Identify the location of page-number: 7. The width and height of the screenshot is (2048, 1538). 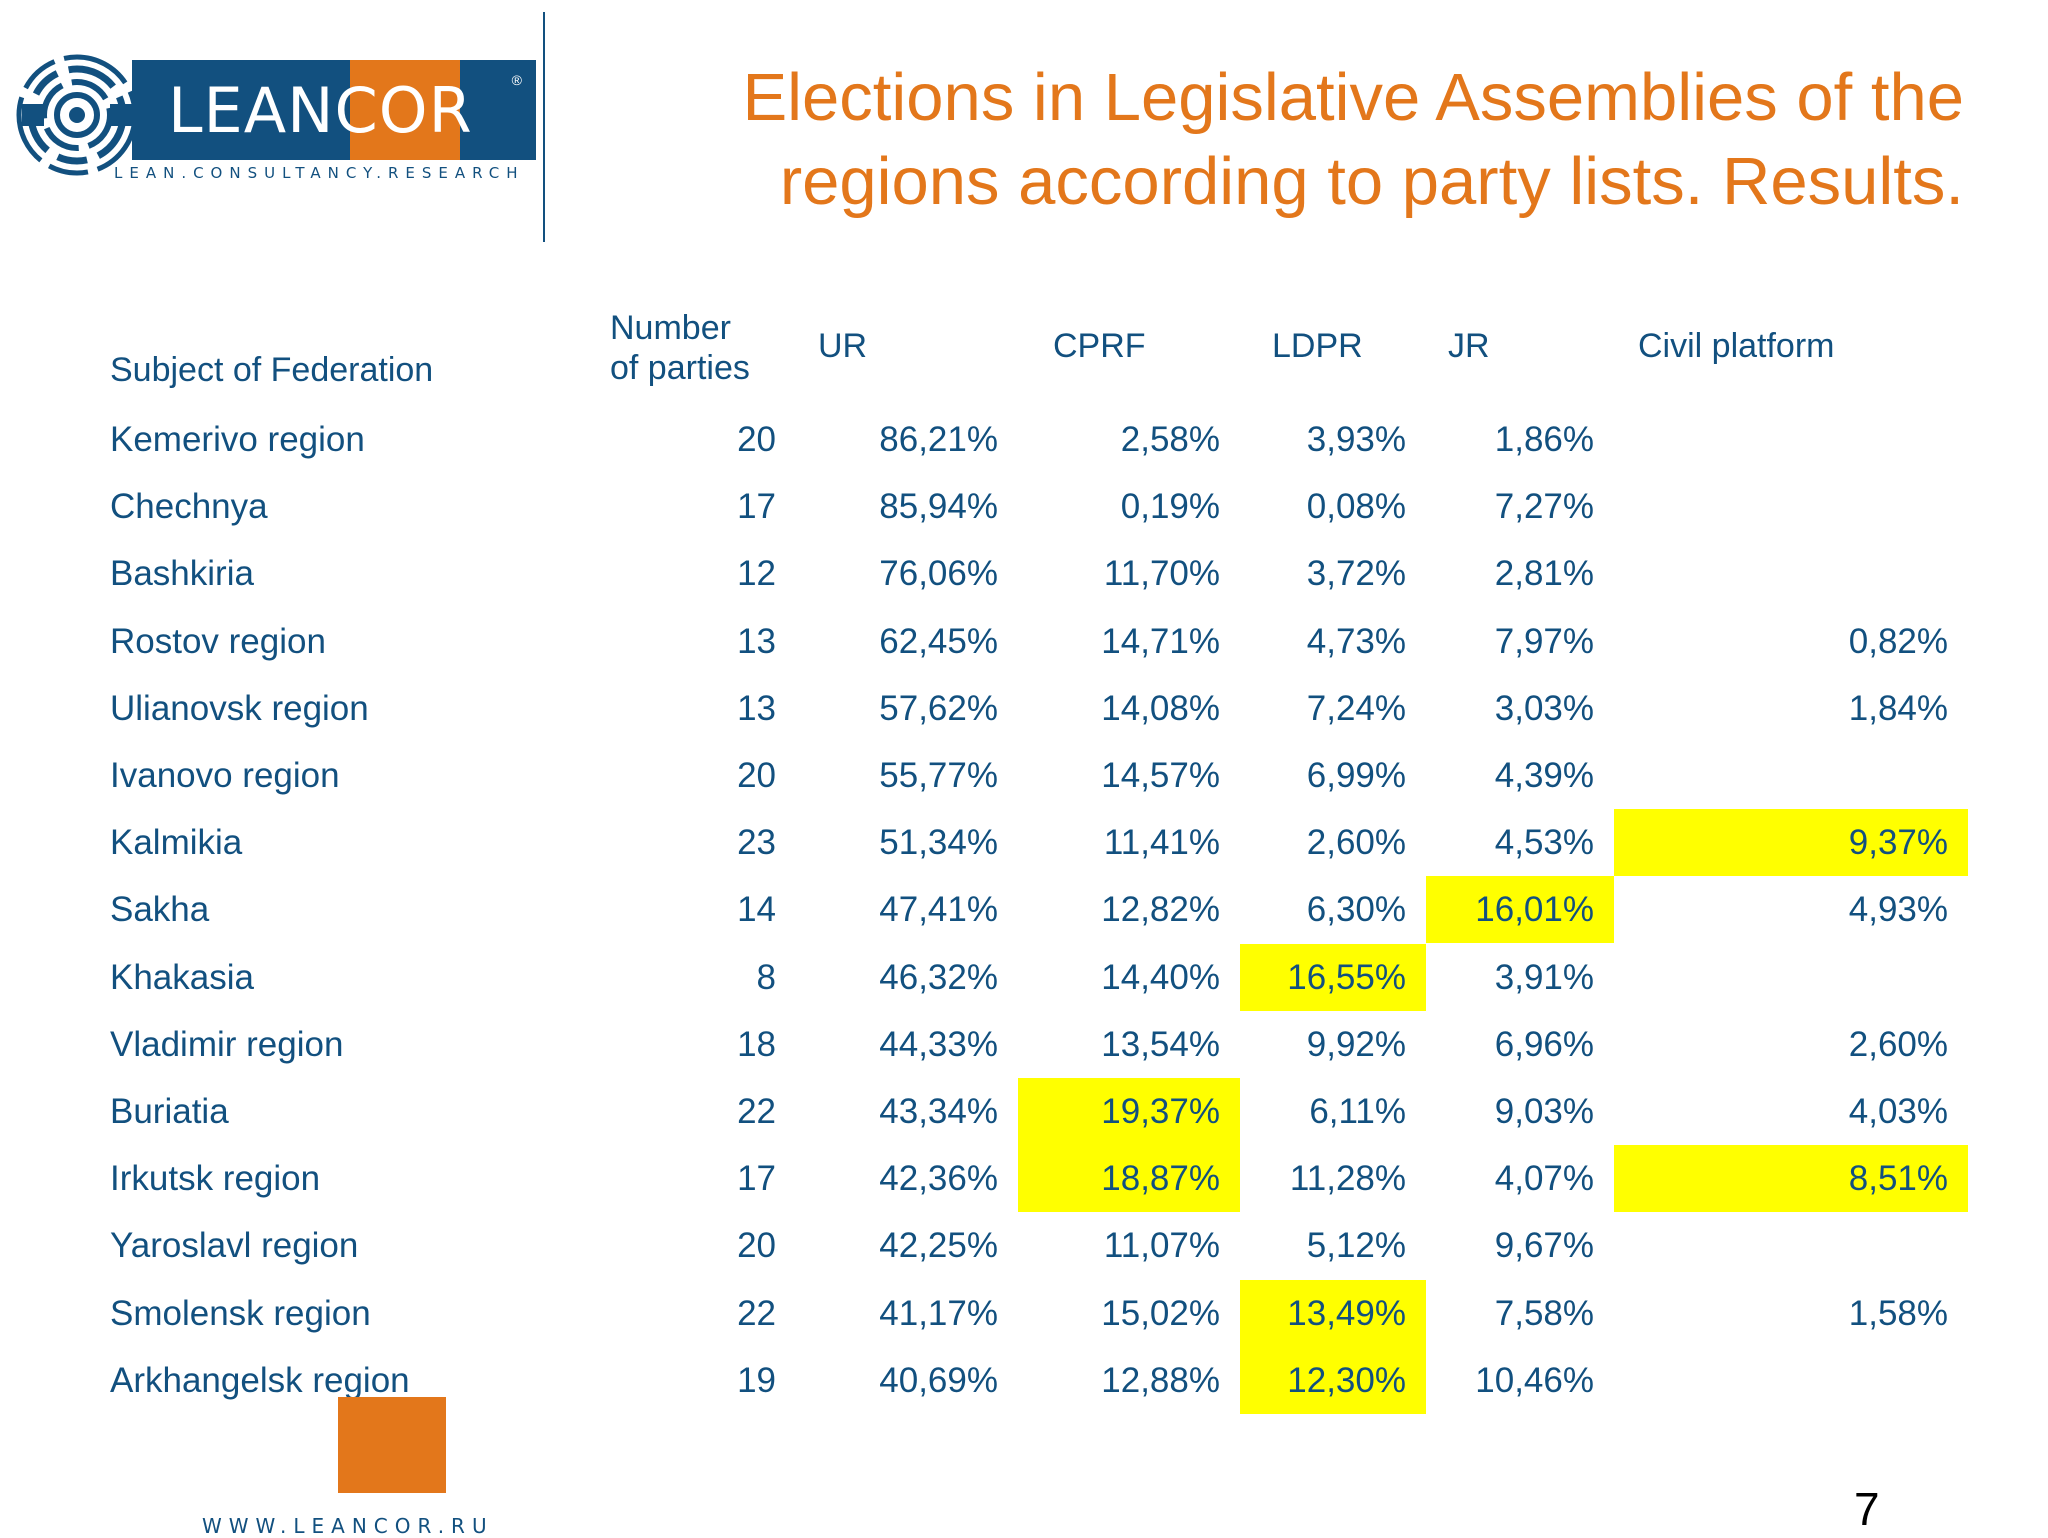
(1867, 1509).